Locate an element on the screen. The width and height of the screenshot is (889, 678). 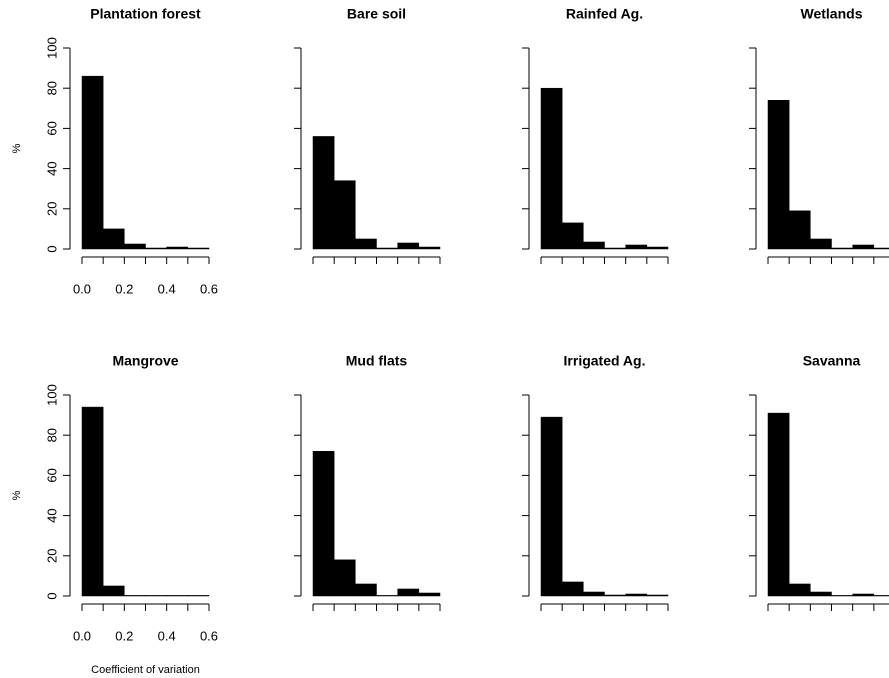
panel-title: Wetlands is located at coordinates (832, 14).